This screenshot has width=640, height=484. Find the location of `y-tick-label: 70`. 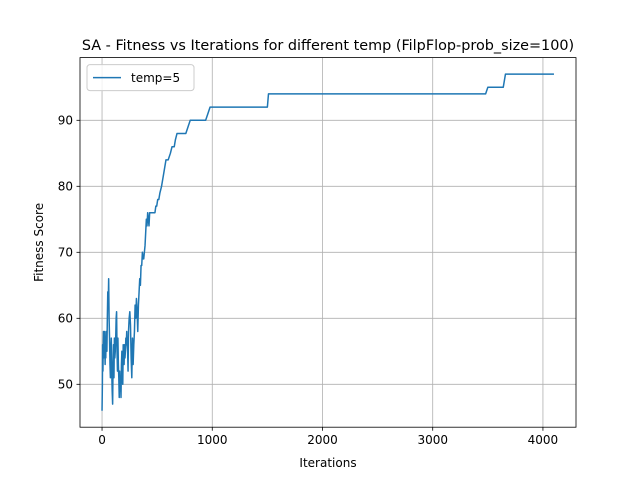

y-tick-label: 70 is located at coordinates (65, 253).